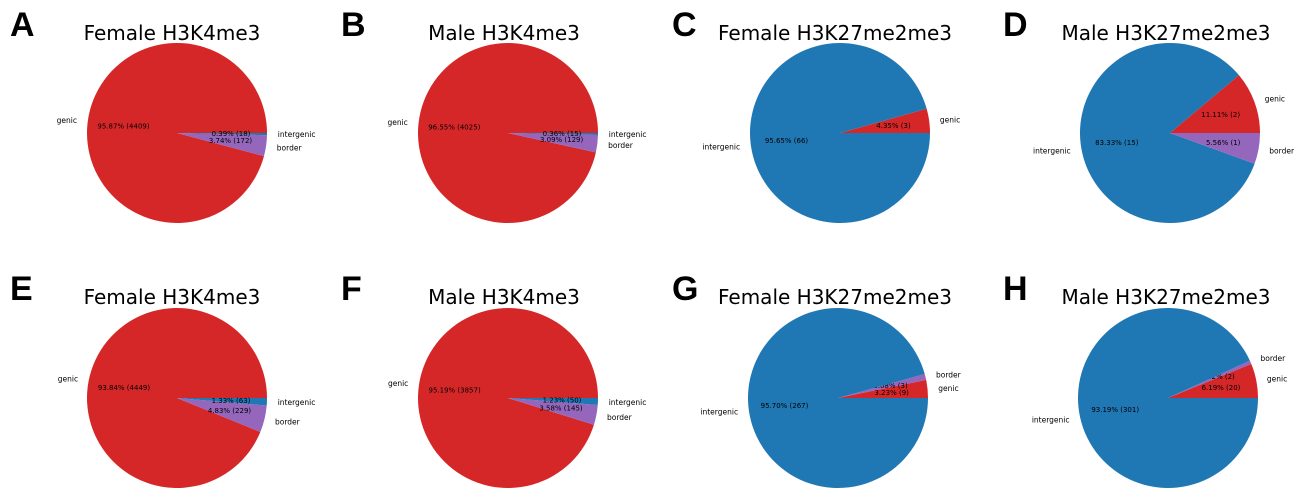 Image resolution: width=1308 pixels, height=502 pixels. I want to click on panel-letter: A, so click(22, 25).